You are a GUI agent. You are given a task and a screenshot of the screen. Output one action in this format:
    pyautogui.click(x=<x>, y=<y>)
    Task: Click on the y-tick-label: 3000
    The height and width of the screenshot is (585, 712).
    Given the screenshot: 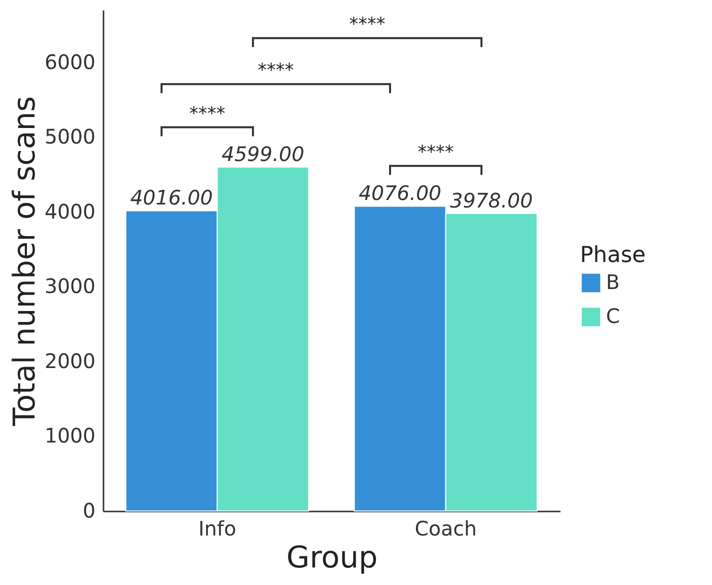 What is the action you would take?
    pyautogui.click(x=70, y=286)
    